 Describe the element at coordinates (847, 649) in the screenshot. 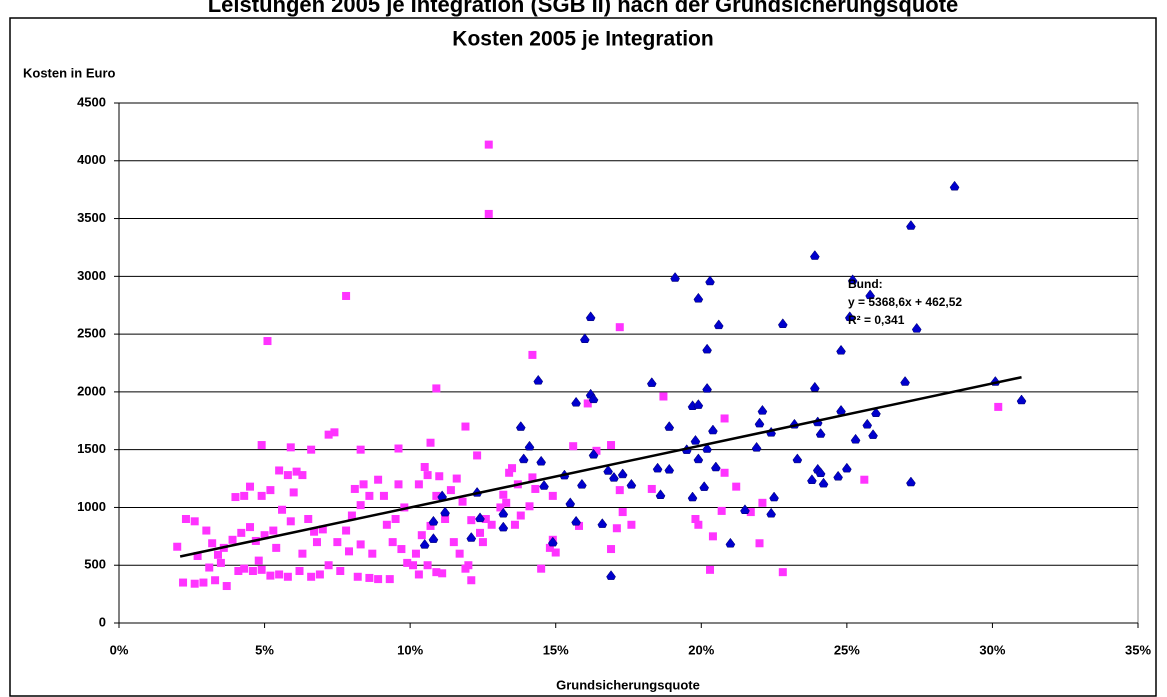

I see `x-tick-label: 25%` at that location.